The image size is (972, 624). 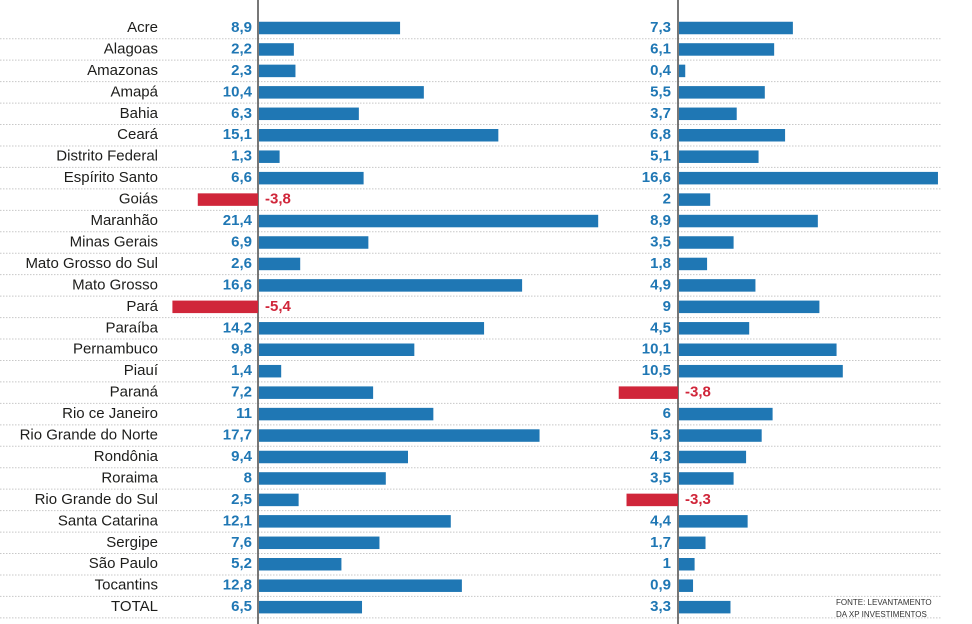 I want to click on bar-right-rio-grande-do-norte, so click(x=720, y=435).